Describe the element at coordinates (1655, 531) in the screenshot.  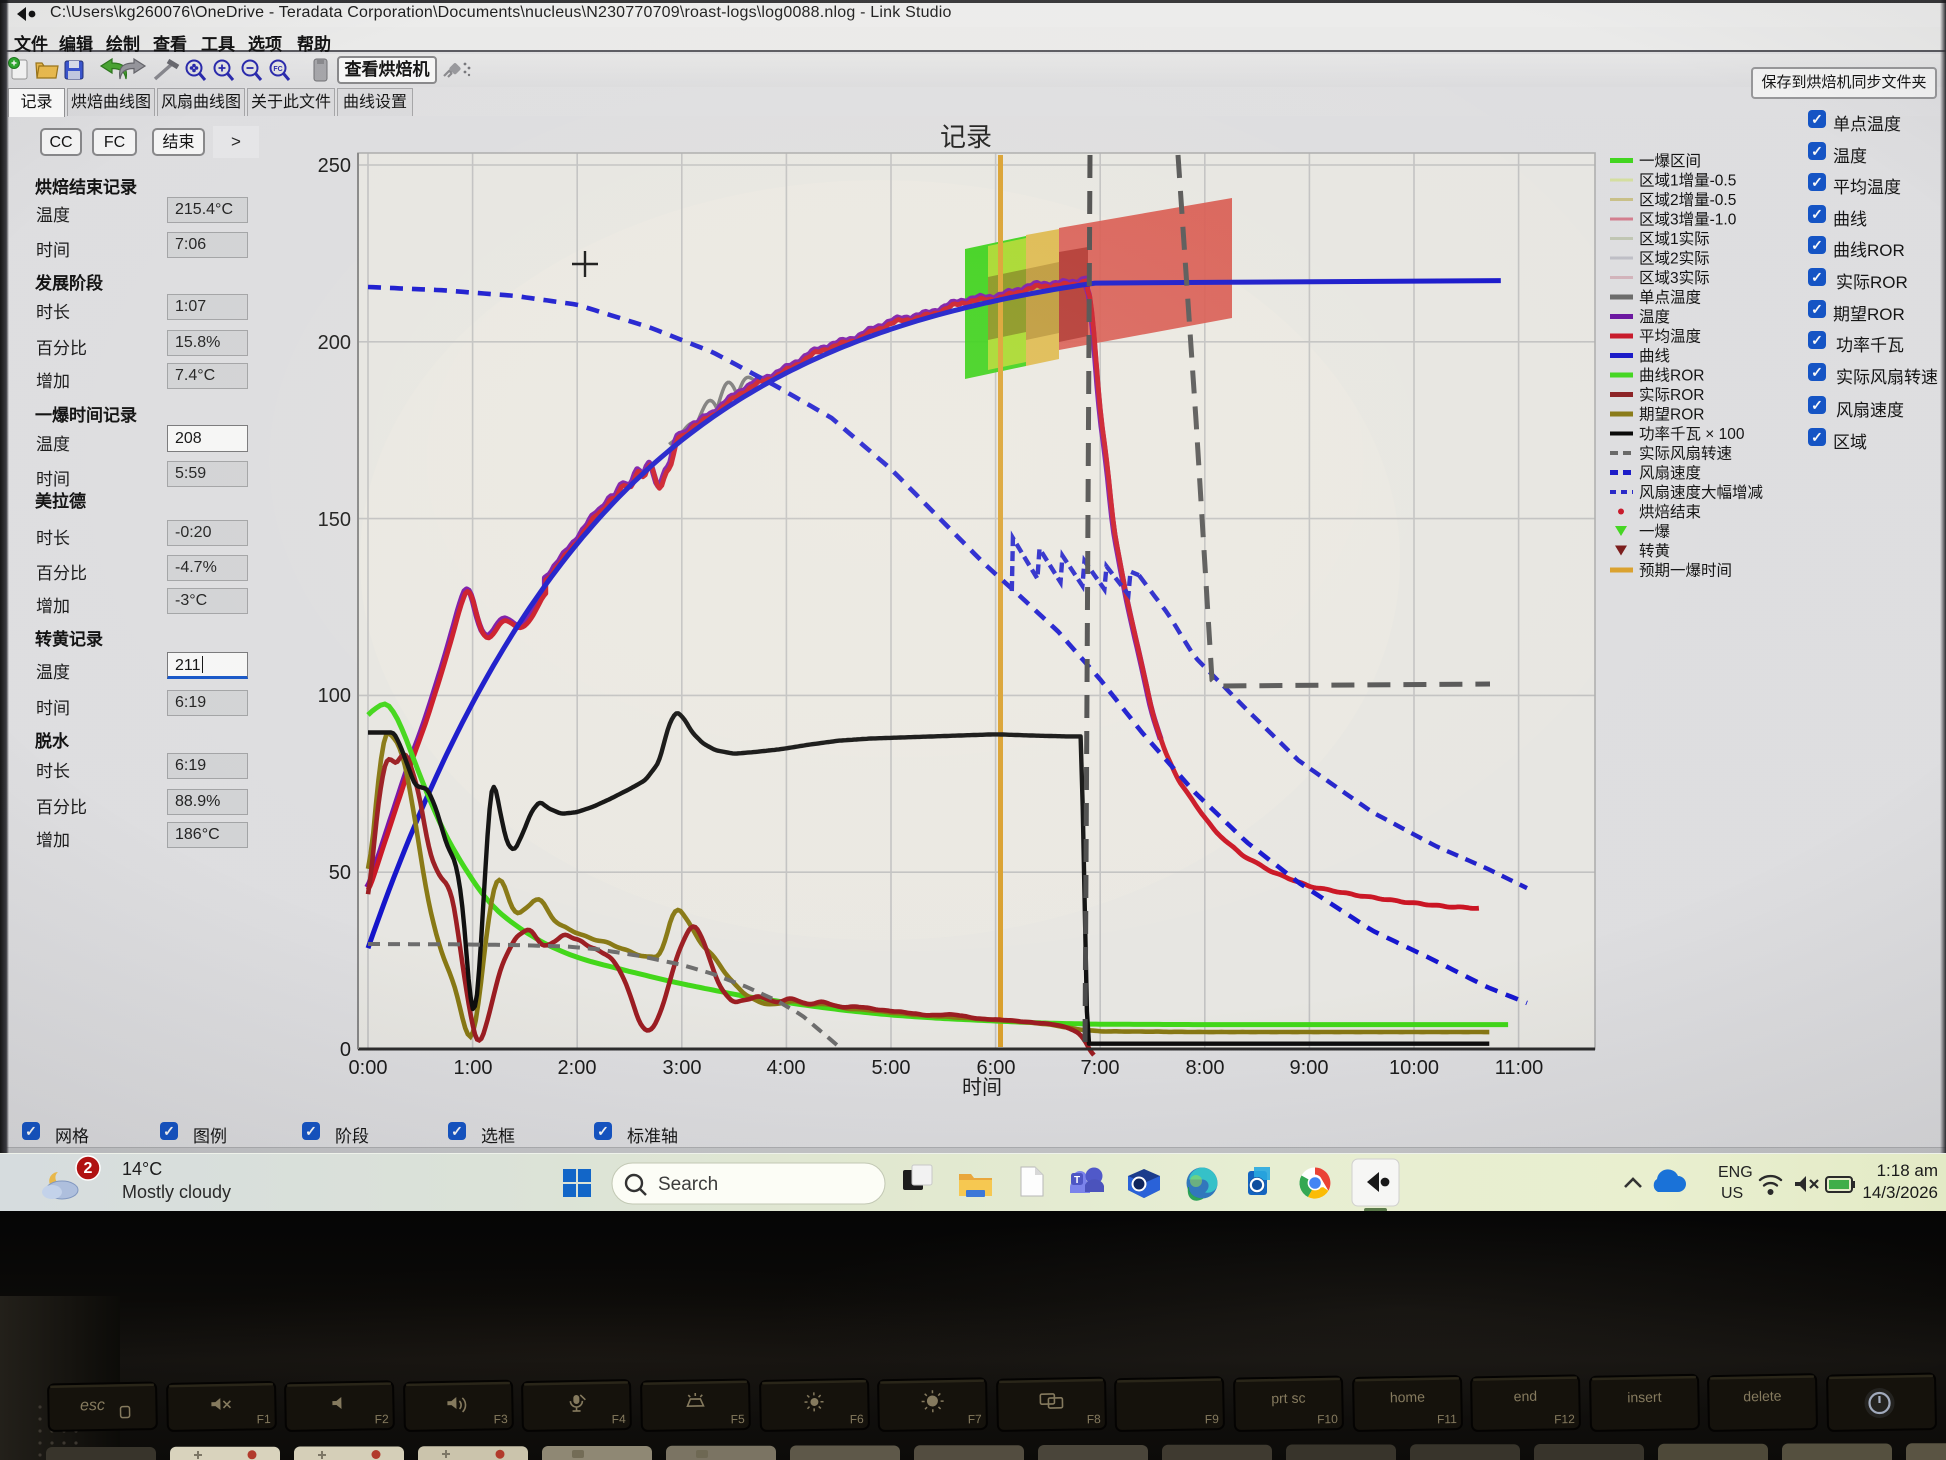
I see `svg-text: 一爆` at that location.